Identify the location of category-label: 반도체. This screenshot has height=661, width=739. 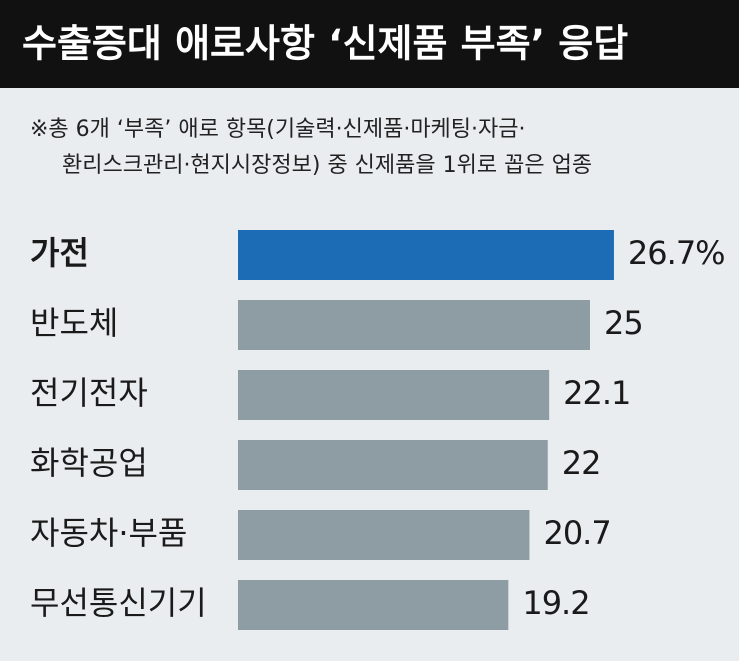
(74, 323).